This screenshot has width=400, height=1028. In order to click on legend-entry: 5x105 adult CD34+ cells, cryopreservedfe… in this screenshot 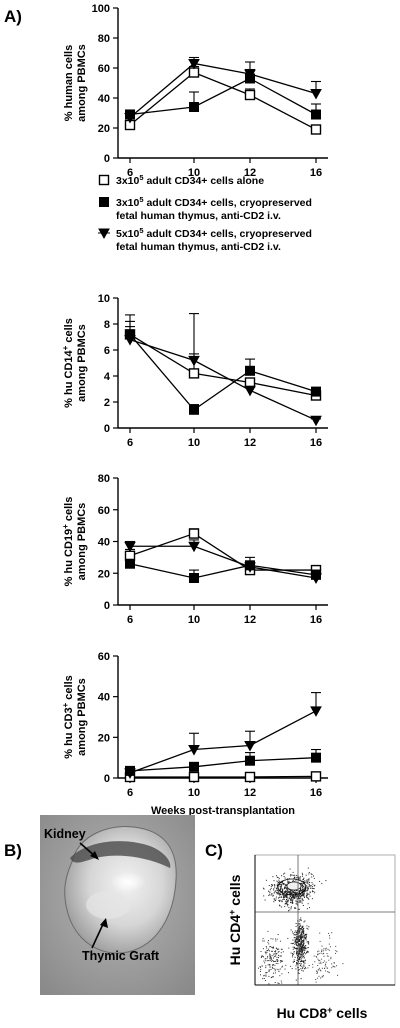, I will do `click(205, 239)`.